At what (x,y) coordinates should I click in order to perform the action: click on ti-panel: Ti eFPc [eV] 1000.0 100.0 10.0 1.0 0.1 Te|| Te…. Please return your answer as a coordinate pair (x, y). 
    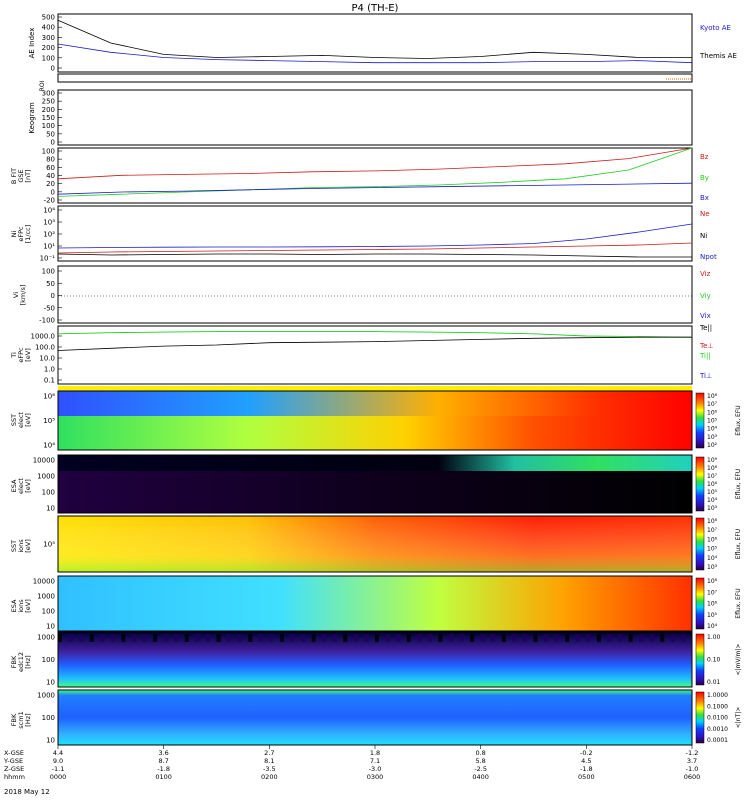
    Looking at the image, I should click on (362, 354).